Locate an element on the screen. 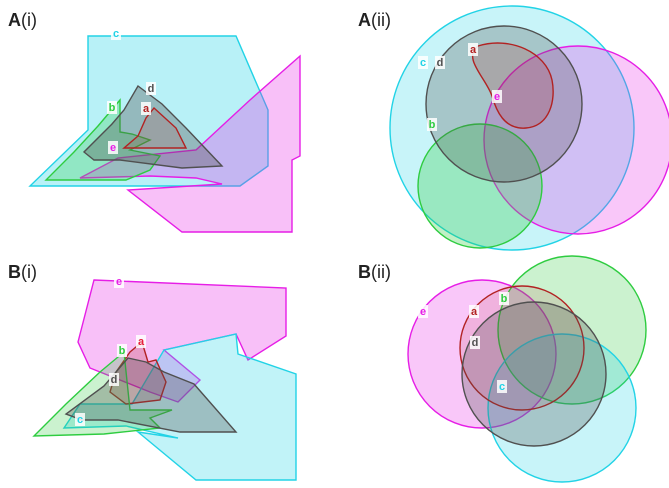 This screenshot has width=669, height=488. panel-label-b-i: B(i) is located at coordinates (22, 272).